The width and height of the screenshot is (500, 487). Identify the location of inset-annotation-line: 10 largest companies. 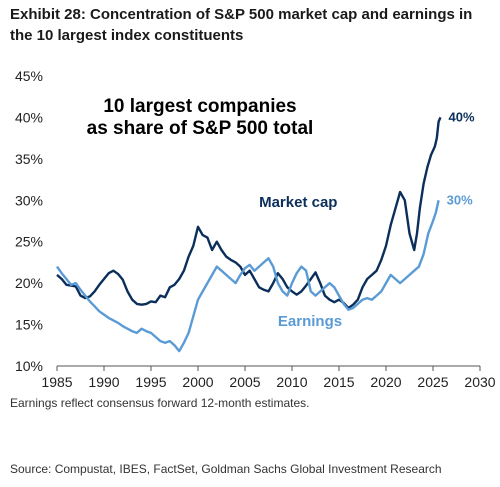
(199, 106).